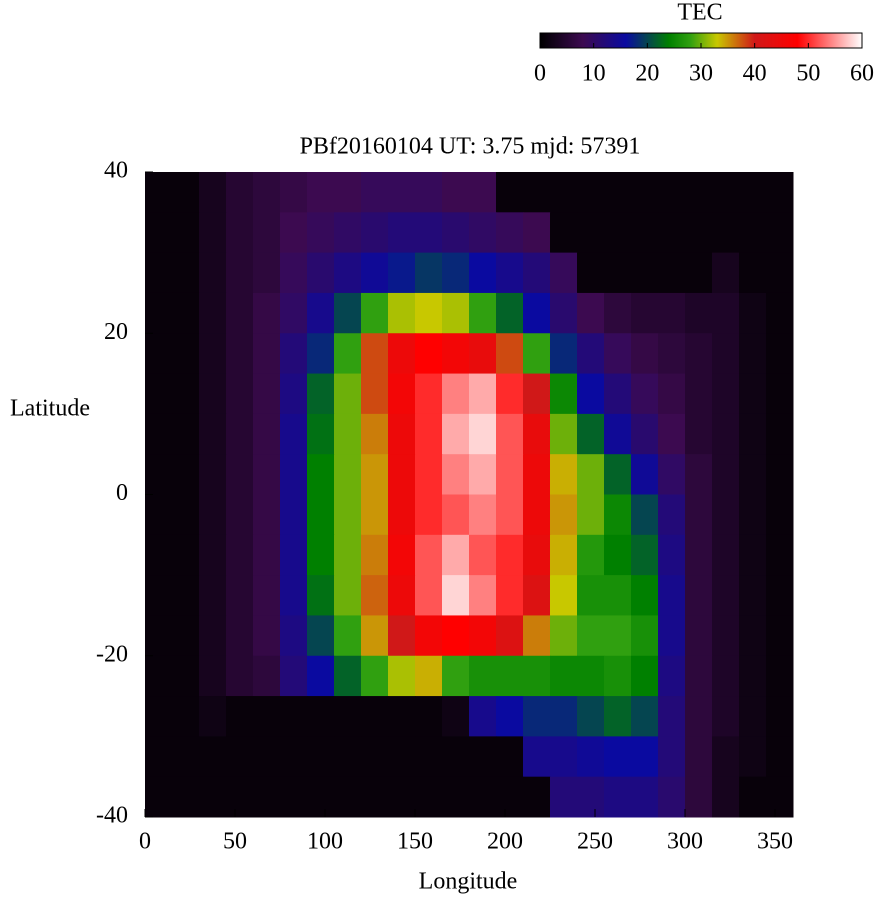 The width and height of the screenshot is (878, 900). Describe the element at coordinates (595, 842) in the screenshot. I see `x-tick-label: 250` at that location.